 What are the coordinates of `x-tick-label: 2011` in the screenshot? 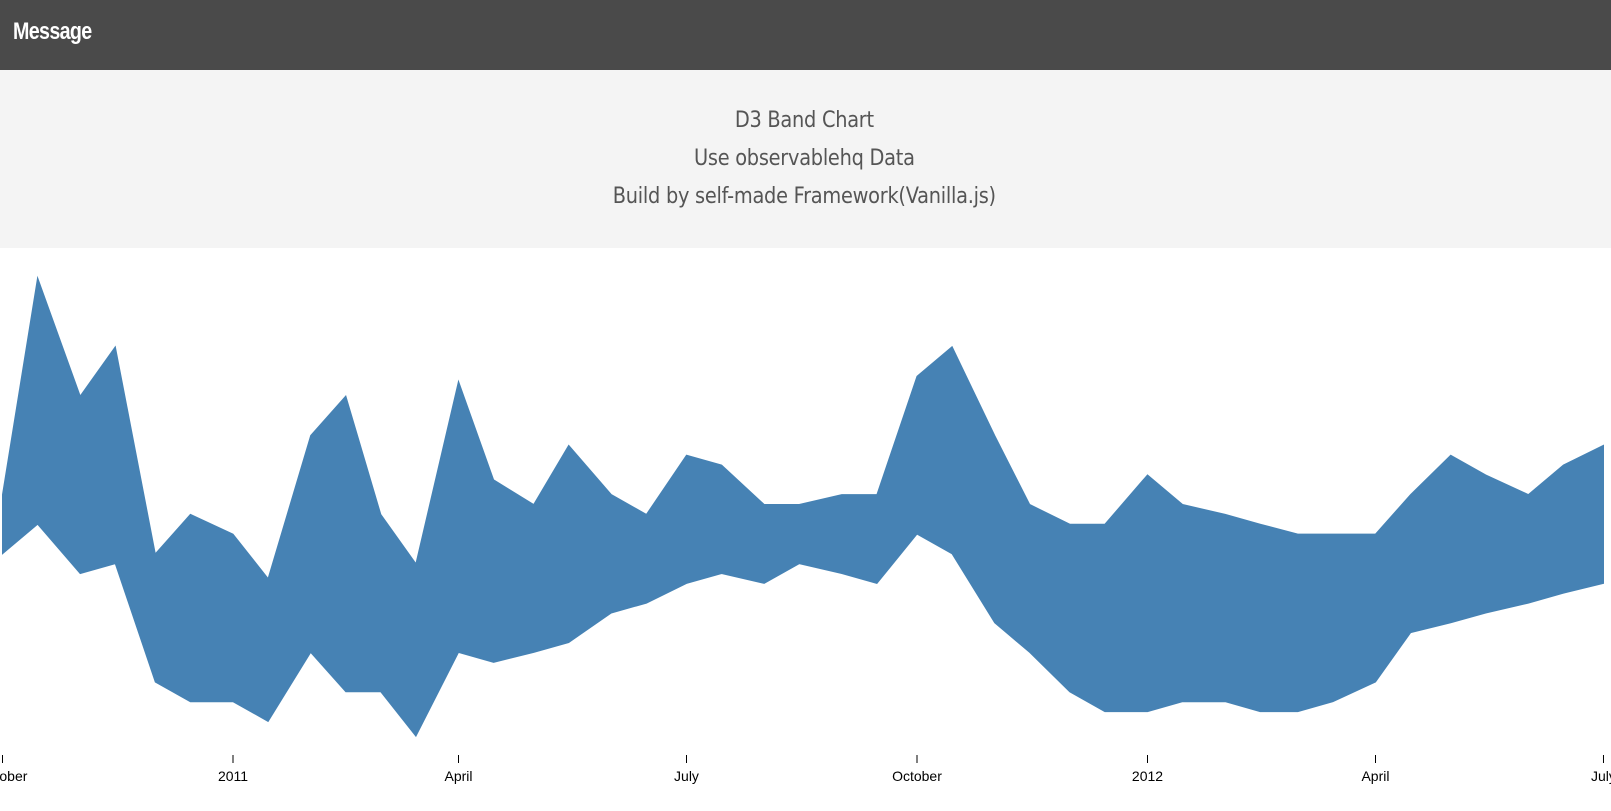 It's located at (233, 776).